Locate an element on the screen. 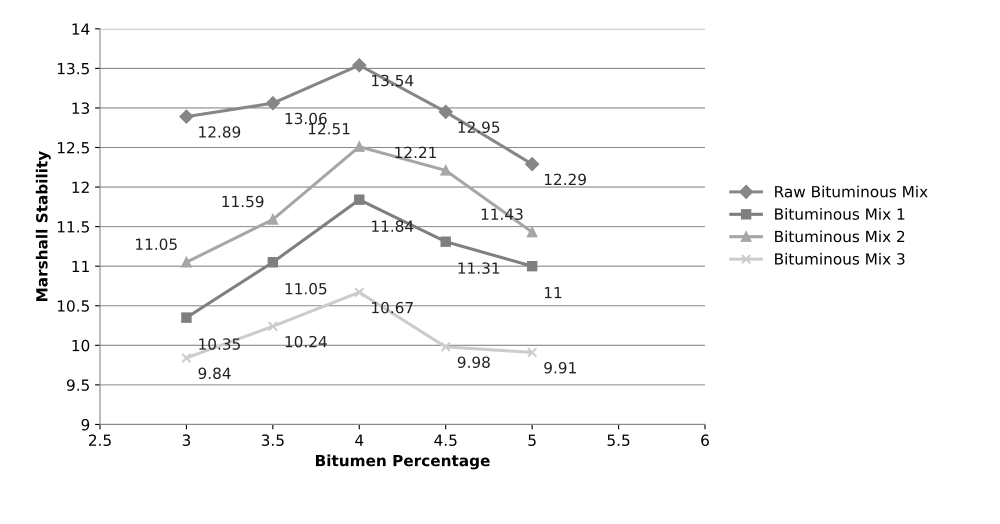  data-label: 10.35 is located at coordinates (219, 344).